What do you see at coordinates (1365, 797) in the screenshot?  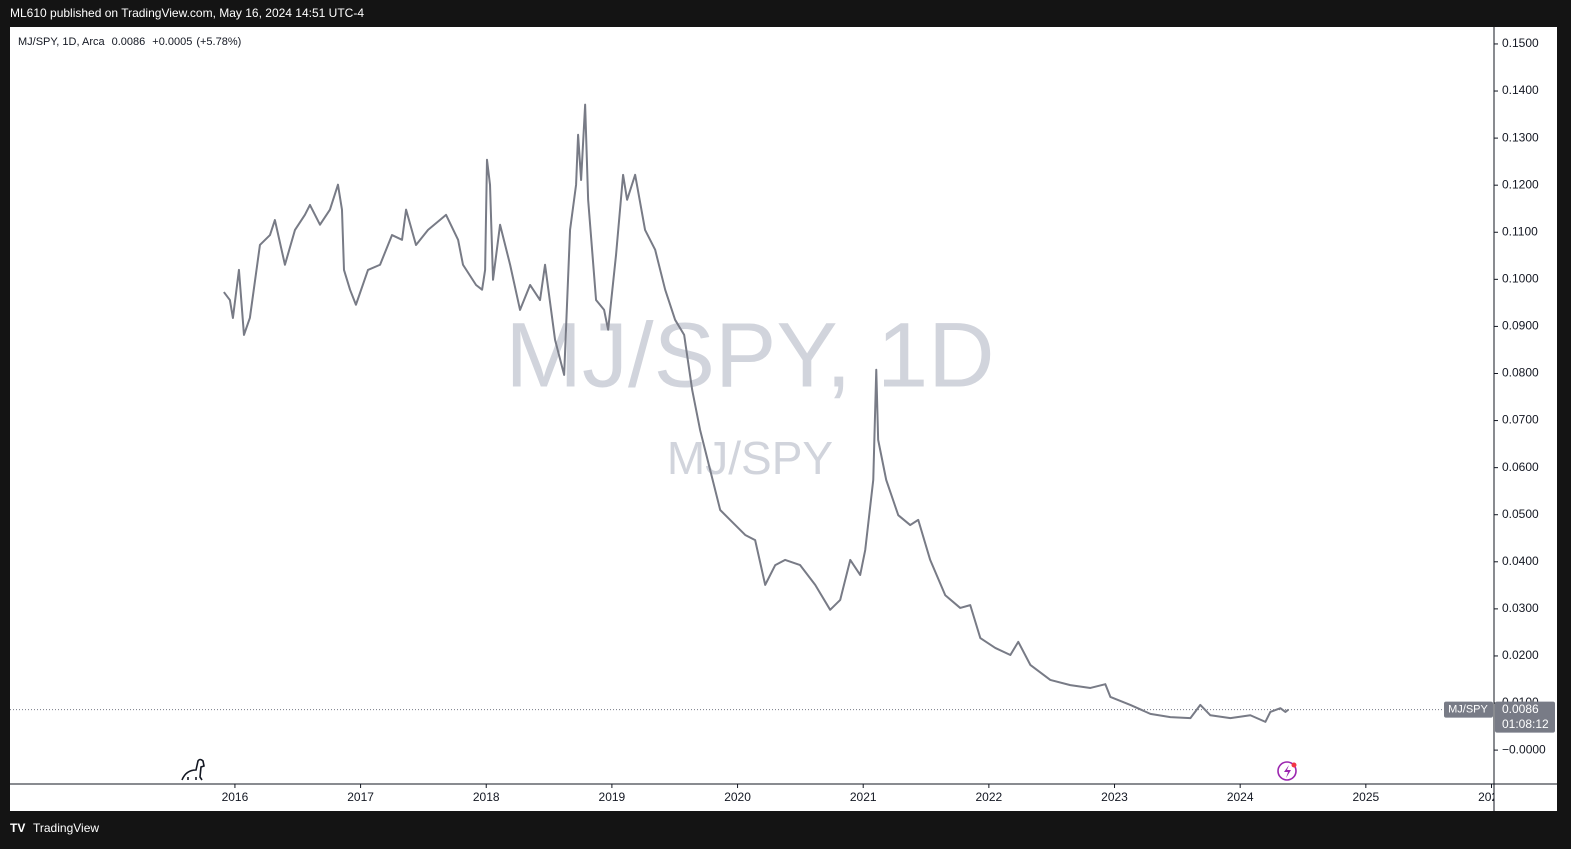 I see `x-tick-label: 2025` at bounding box center [1365, 797].